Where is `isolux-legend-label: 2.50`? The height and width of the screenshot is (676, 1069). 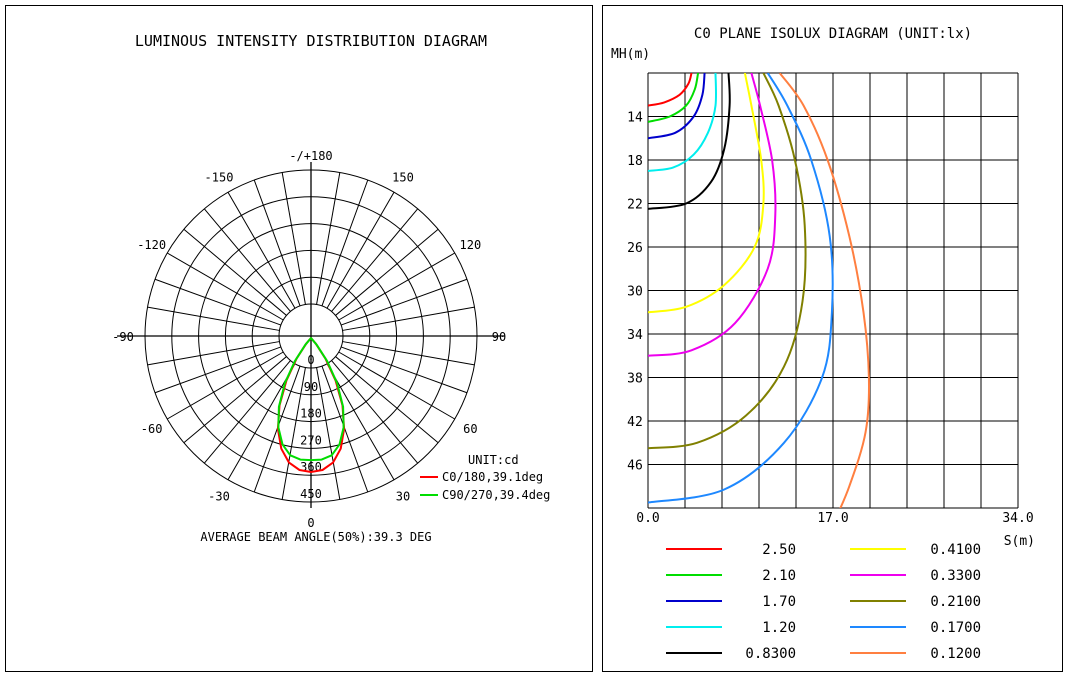 isolux-legend-label: 2.50 is located at coordinates (779, 550).